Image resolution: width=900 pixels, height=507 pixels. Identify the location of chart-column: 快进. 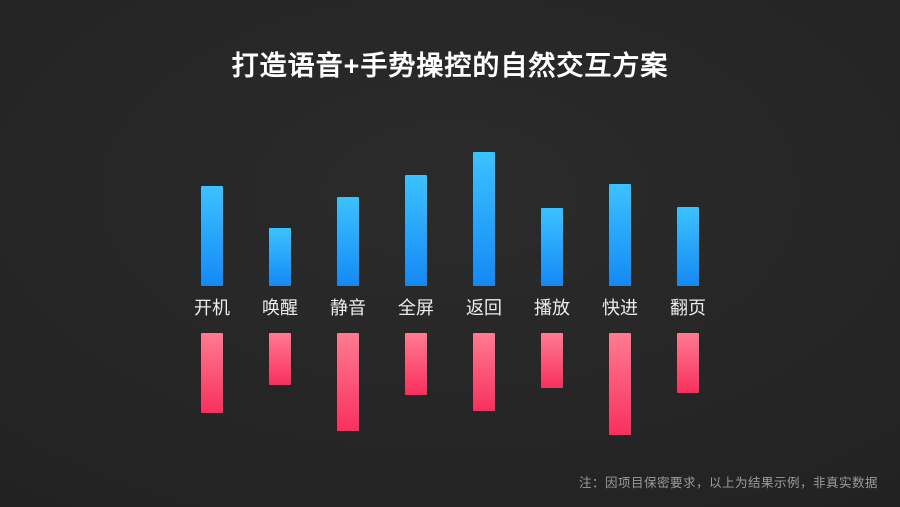
(620, 293).